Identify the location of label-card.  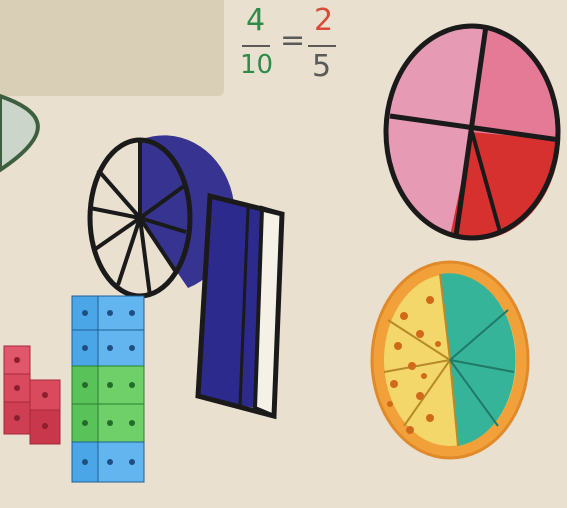
(112, 48).